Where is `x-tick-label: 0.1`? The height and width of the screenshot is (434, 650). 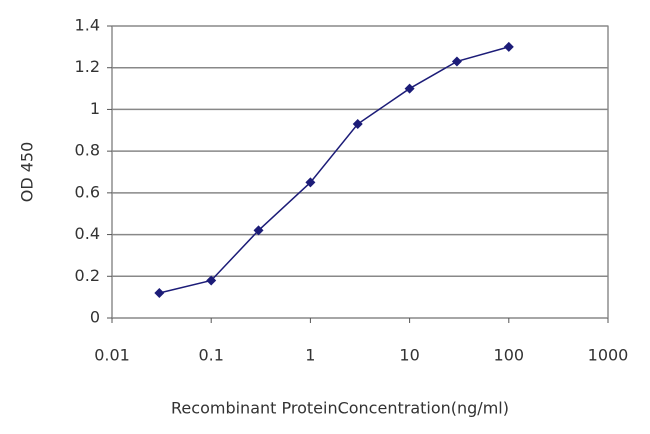 x-tick-label: 0.1 is located at coordinates (210, 355).